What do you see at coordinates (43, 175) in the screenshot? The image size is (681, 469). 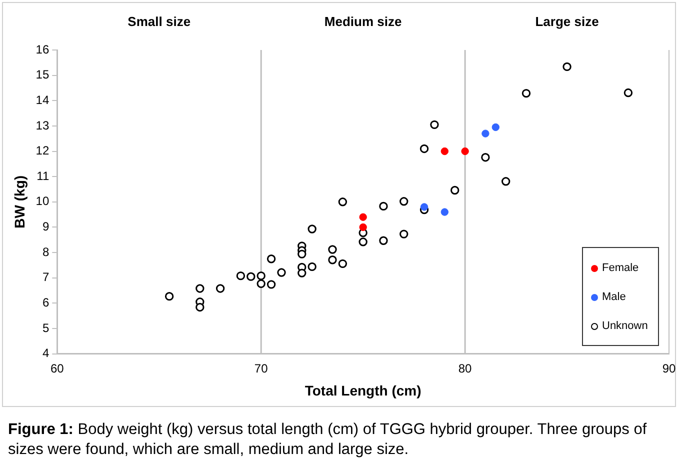 I see `y-tick-label: 11` at bounding box center [43, 175].